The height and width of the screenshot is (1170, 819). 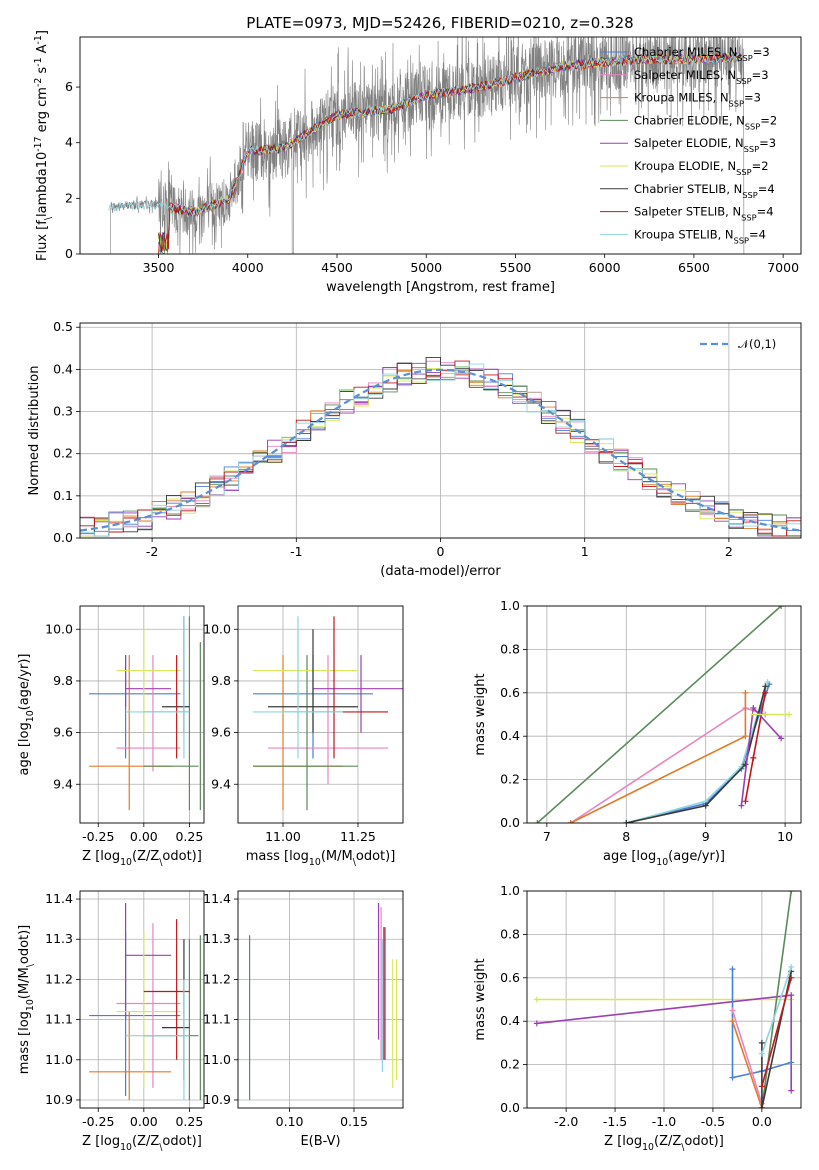 I want to click on y-axis-label: Flux [f\lambda10-17 erg cm-2 s-1 A-1], so click(x=43, y=145).